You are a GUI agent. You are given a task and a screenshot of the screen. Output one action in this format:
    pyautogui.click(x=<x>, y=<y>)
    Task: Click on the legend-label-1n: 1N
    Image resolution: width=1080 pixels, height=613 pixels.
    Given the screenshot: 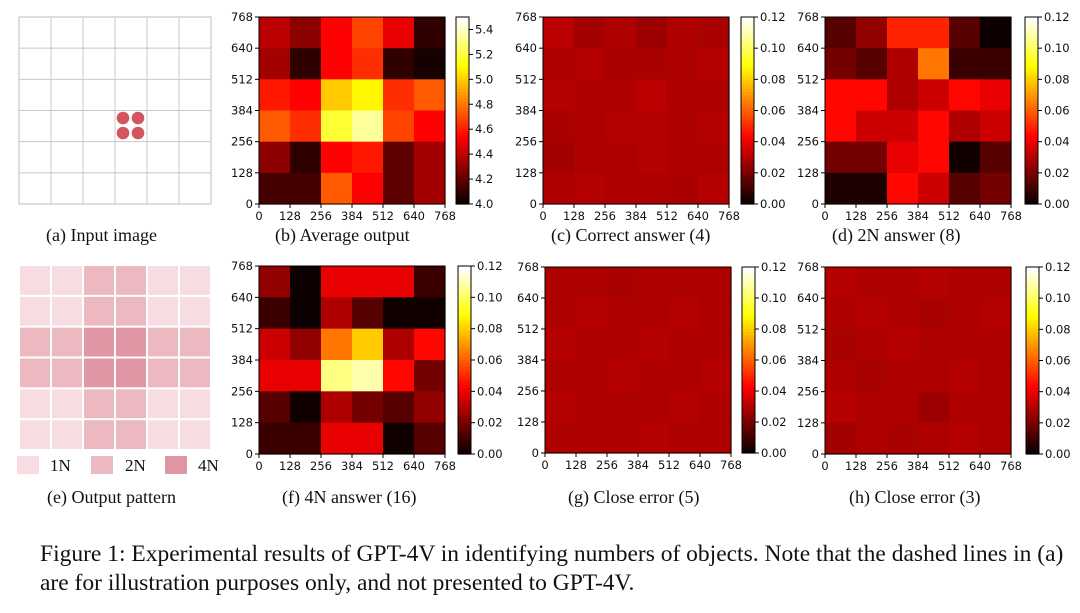 What is the action you would take?
    pyautogui.click(x=60, y=465)
    